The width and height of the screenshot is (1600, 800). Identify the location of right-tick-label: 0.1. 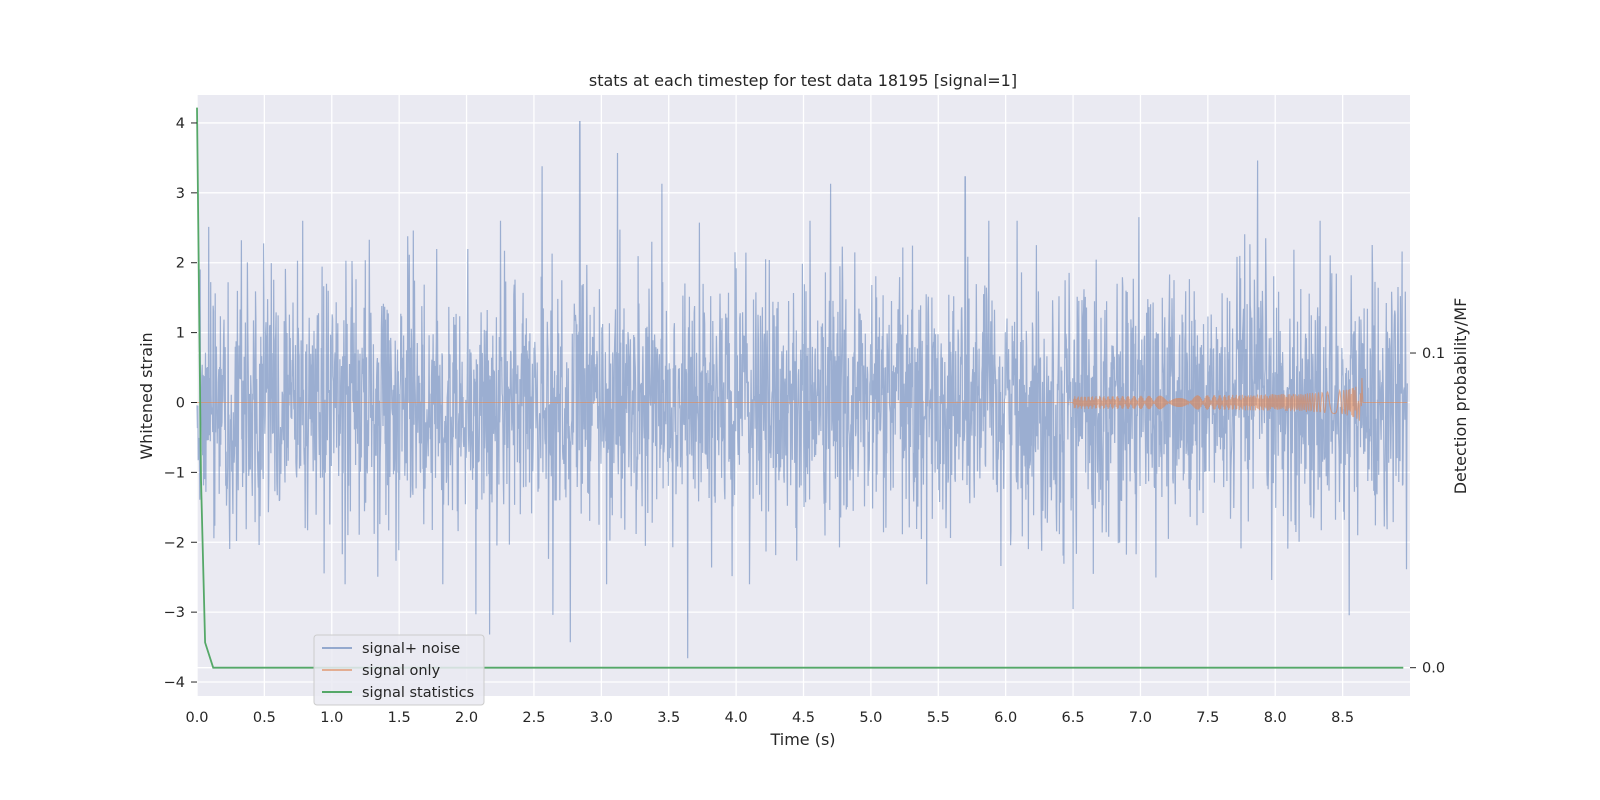
(1433, 354).